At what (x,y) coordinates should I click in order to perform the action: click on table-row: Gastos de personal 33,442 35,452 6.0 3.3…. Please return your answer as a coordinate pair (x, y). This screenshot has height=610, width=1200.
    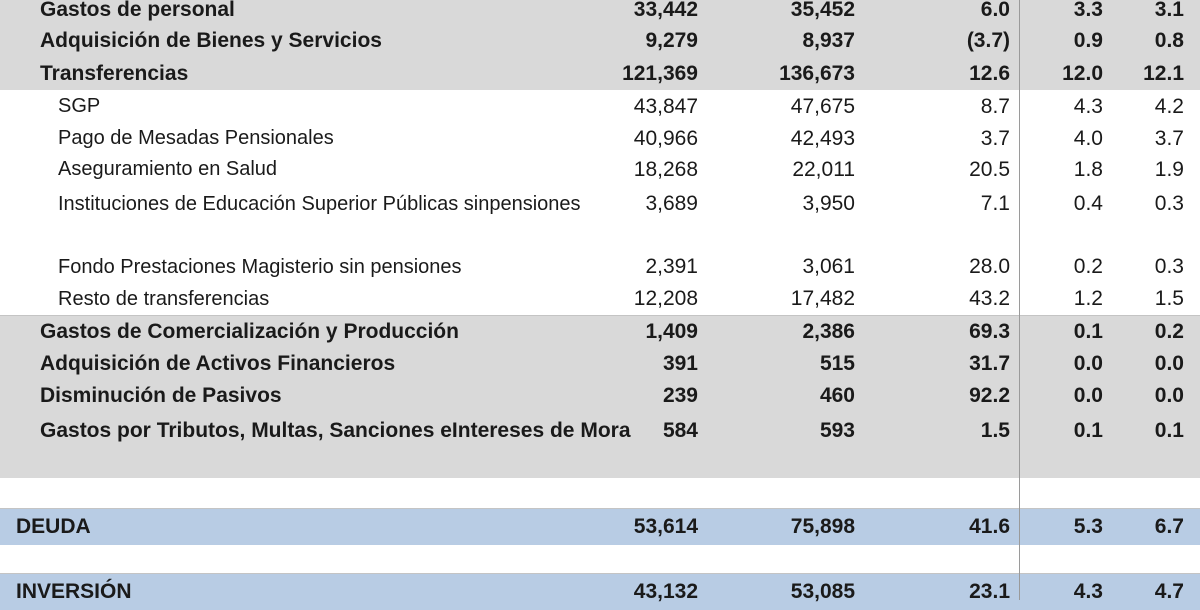
    Looking at the image, I should click on (600, 13).